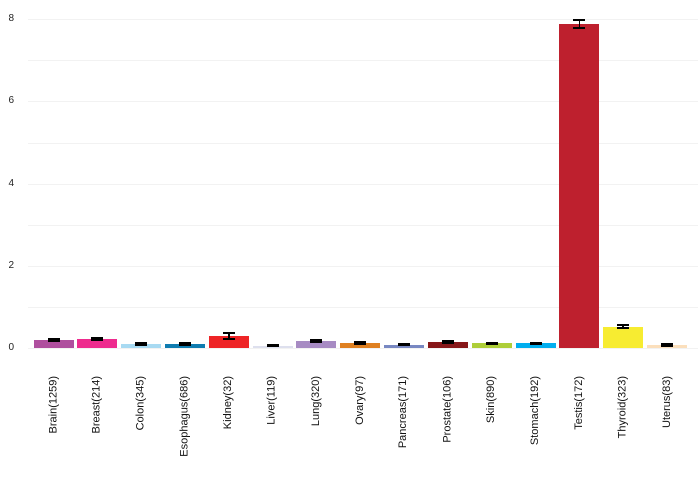 The height and width of the screenshot is (480, 700). I want to click on bar-skin, so click(491, 345).